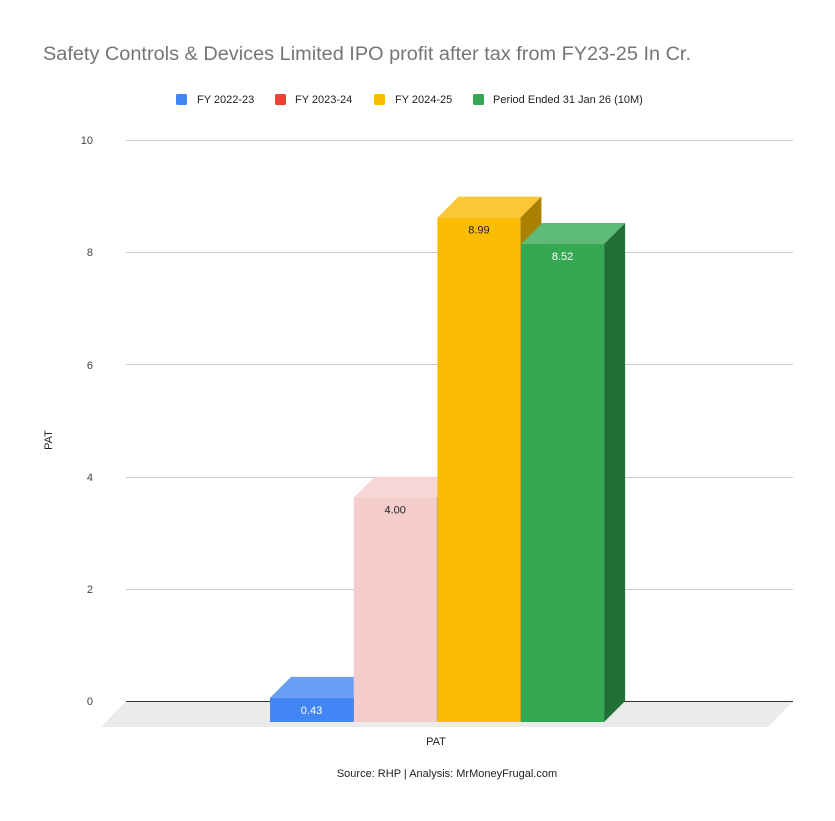 The height and width of the screenshot is (821, 835). Describe the element at coordinates (90, 702) in the screenshot. I see `y-tick-label: 0` at that location.